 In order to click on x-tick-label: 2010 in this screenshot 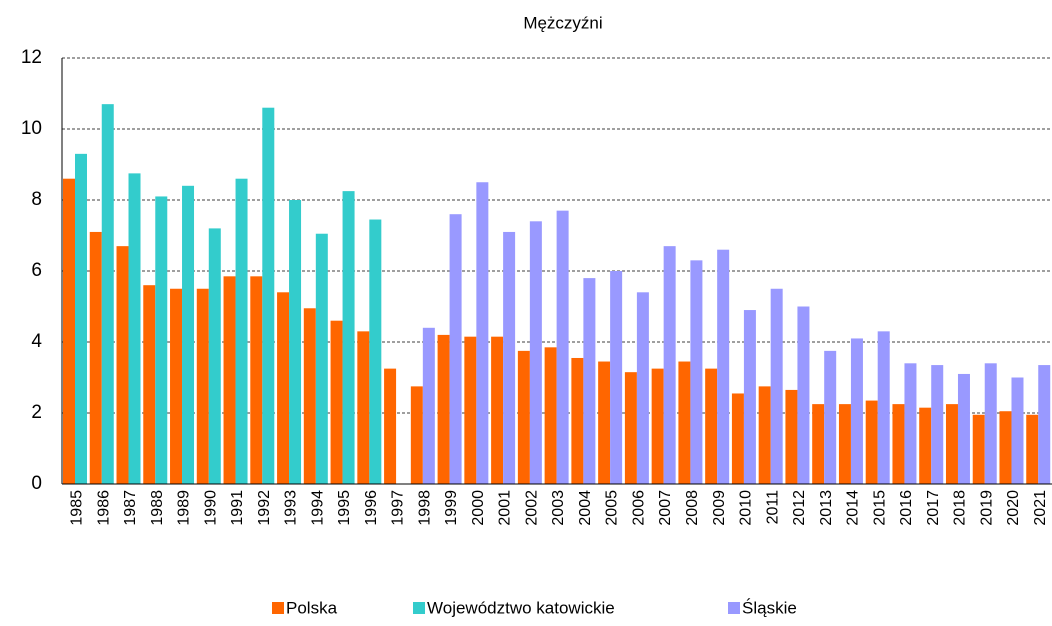, I will do `click(746, 508)`.